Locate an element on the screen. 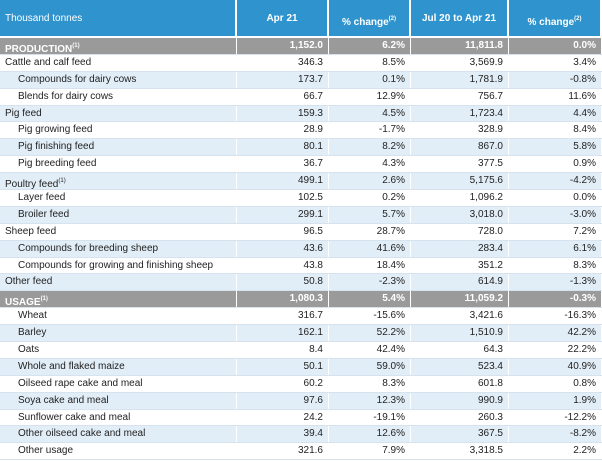 The height and width of the screenshot is (461, 602). label: Compounds for dairy cows is located at coordinates (77, 79).